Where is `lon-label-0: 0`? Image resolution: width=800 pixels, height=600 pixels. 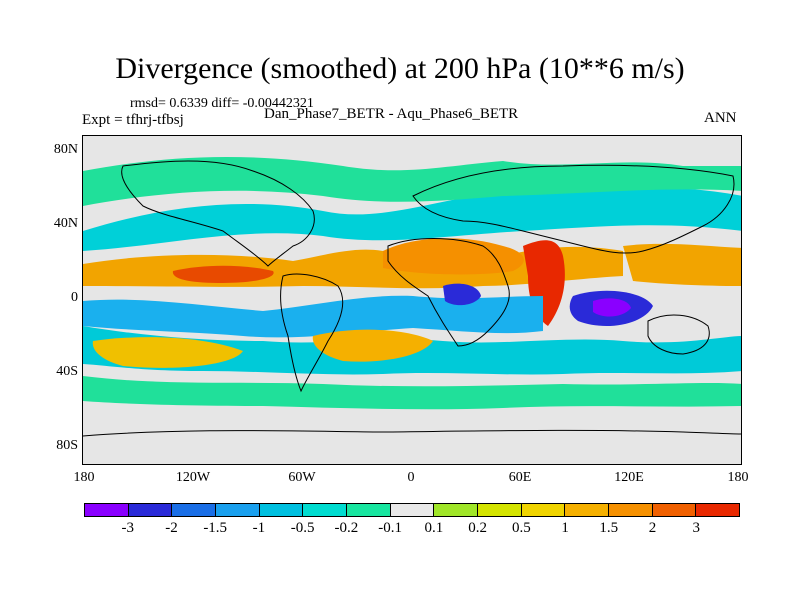
lon-label-0: 0 is located at coordinates (411, 477).